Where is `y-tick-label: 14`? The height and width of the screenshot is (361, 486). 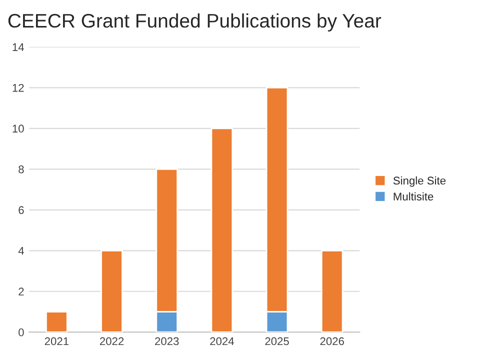
y-tick-label: 14 is located at coordinates (18, 47).